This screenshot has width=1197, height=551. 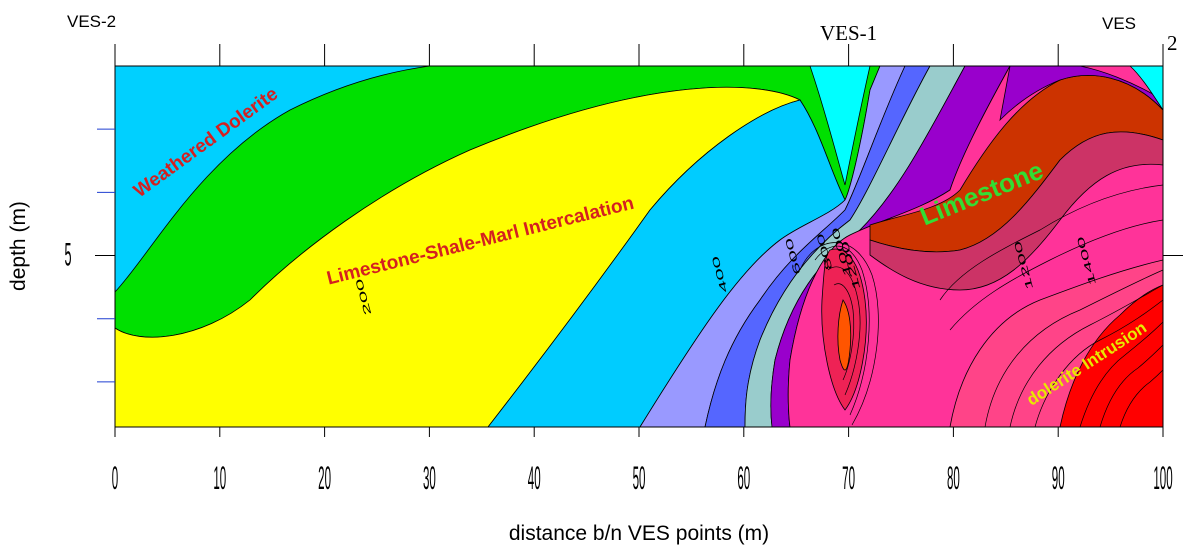 I want to click on x-tick-label: 70, so click(x=848, y=479).